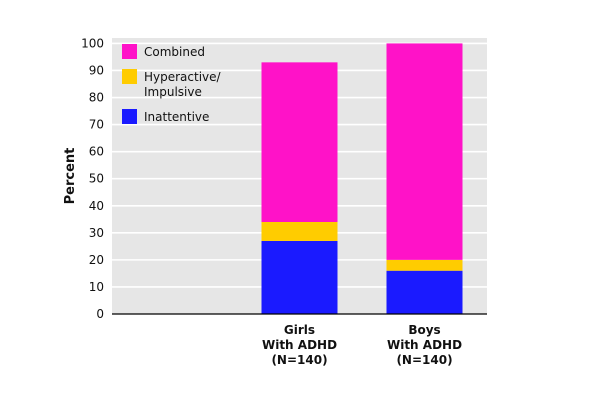  I want to click on x-category-label-line: Boys, so click(424, 330).